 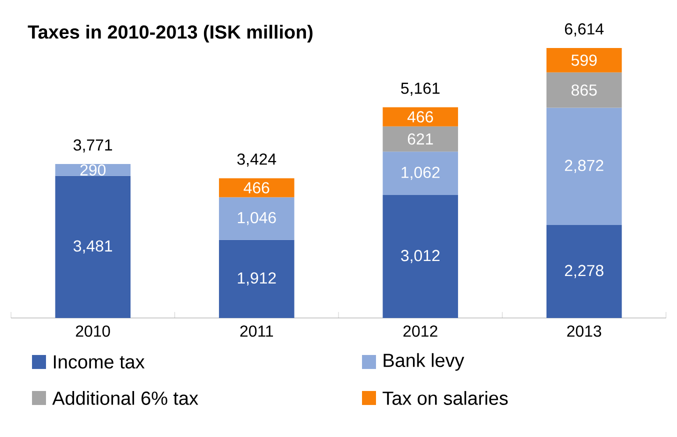 I want to click on legend-label: Additional 6% tax, so click(x=125, y=398).